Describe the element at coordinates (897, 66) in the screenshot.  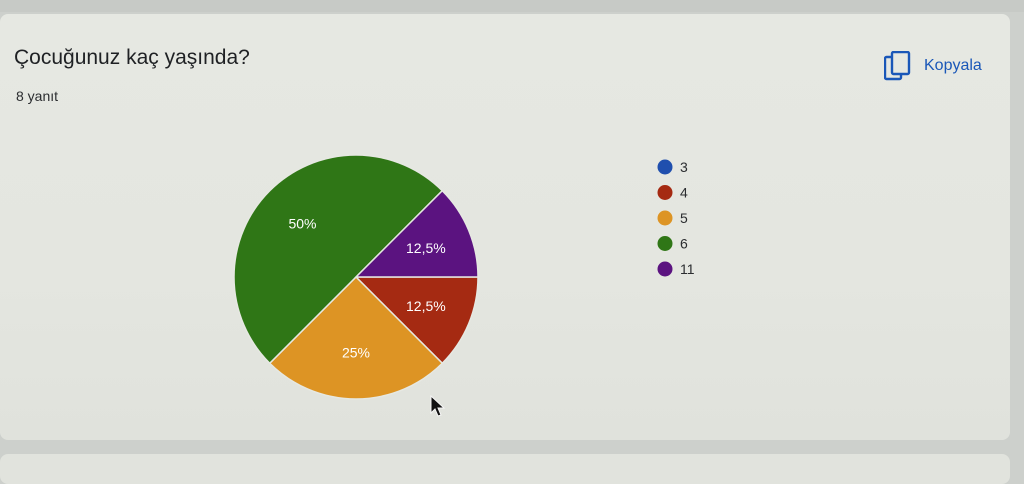
I see `copy-icon` at that location.